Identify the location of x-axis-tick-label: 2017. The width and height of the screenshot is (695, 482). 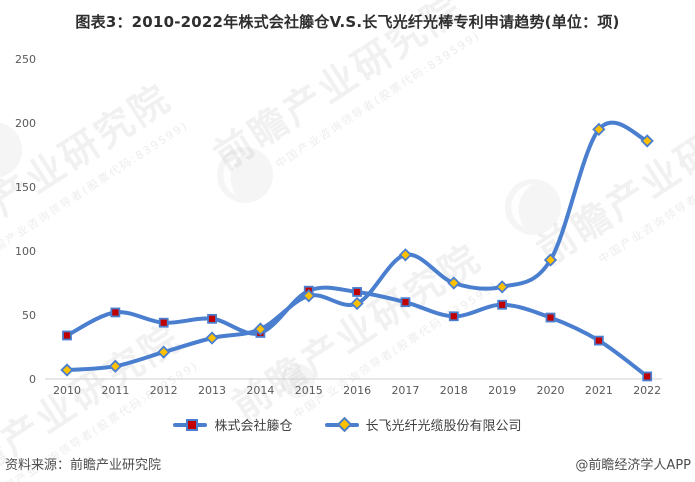
(405, 390).